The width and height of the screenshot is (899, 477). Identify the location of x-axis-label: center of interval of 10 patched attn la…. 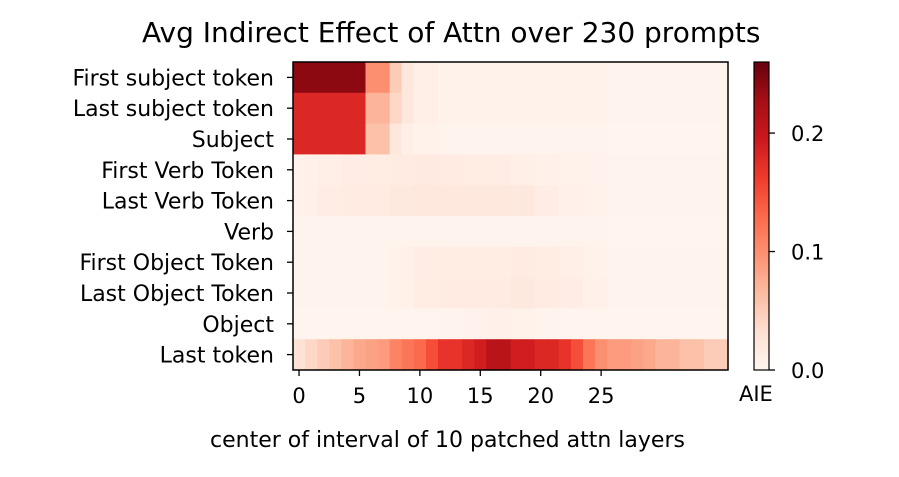
(447, 440).